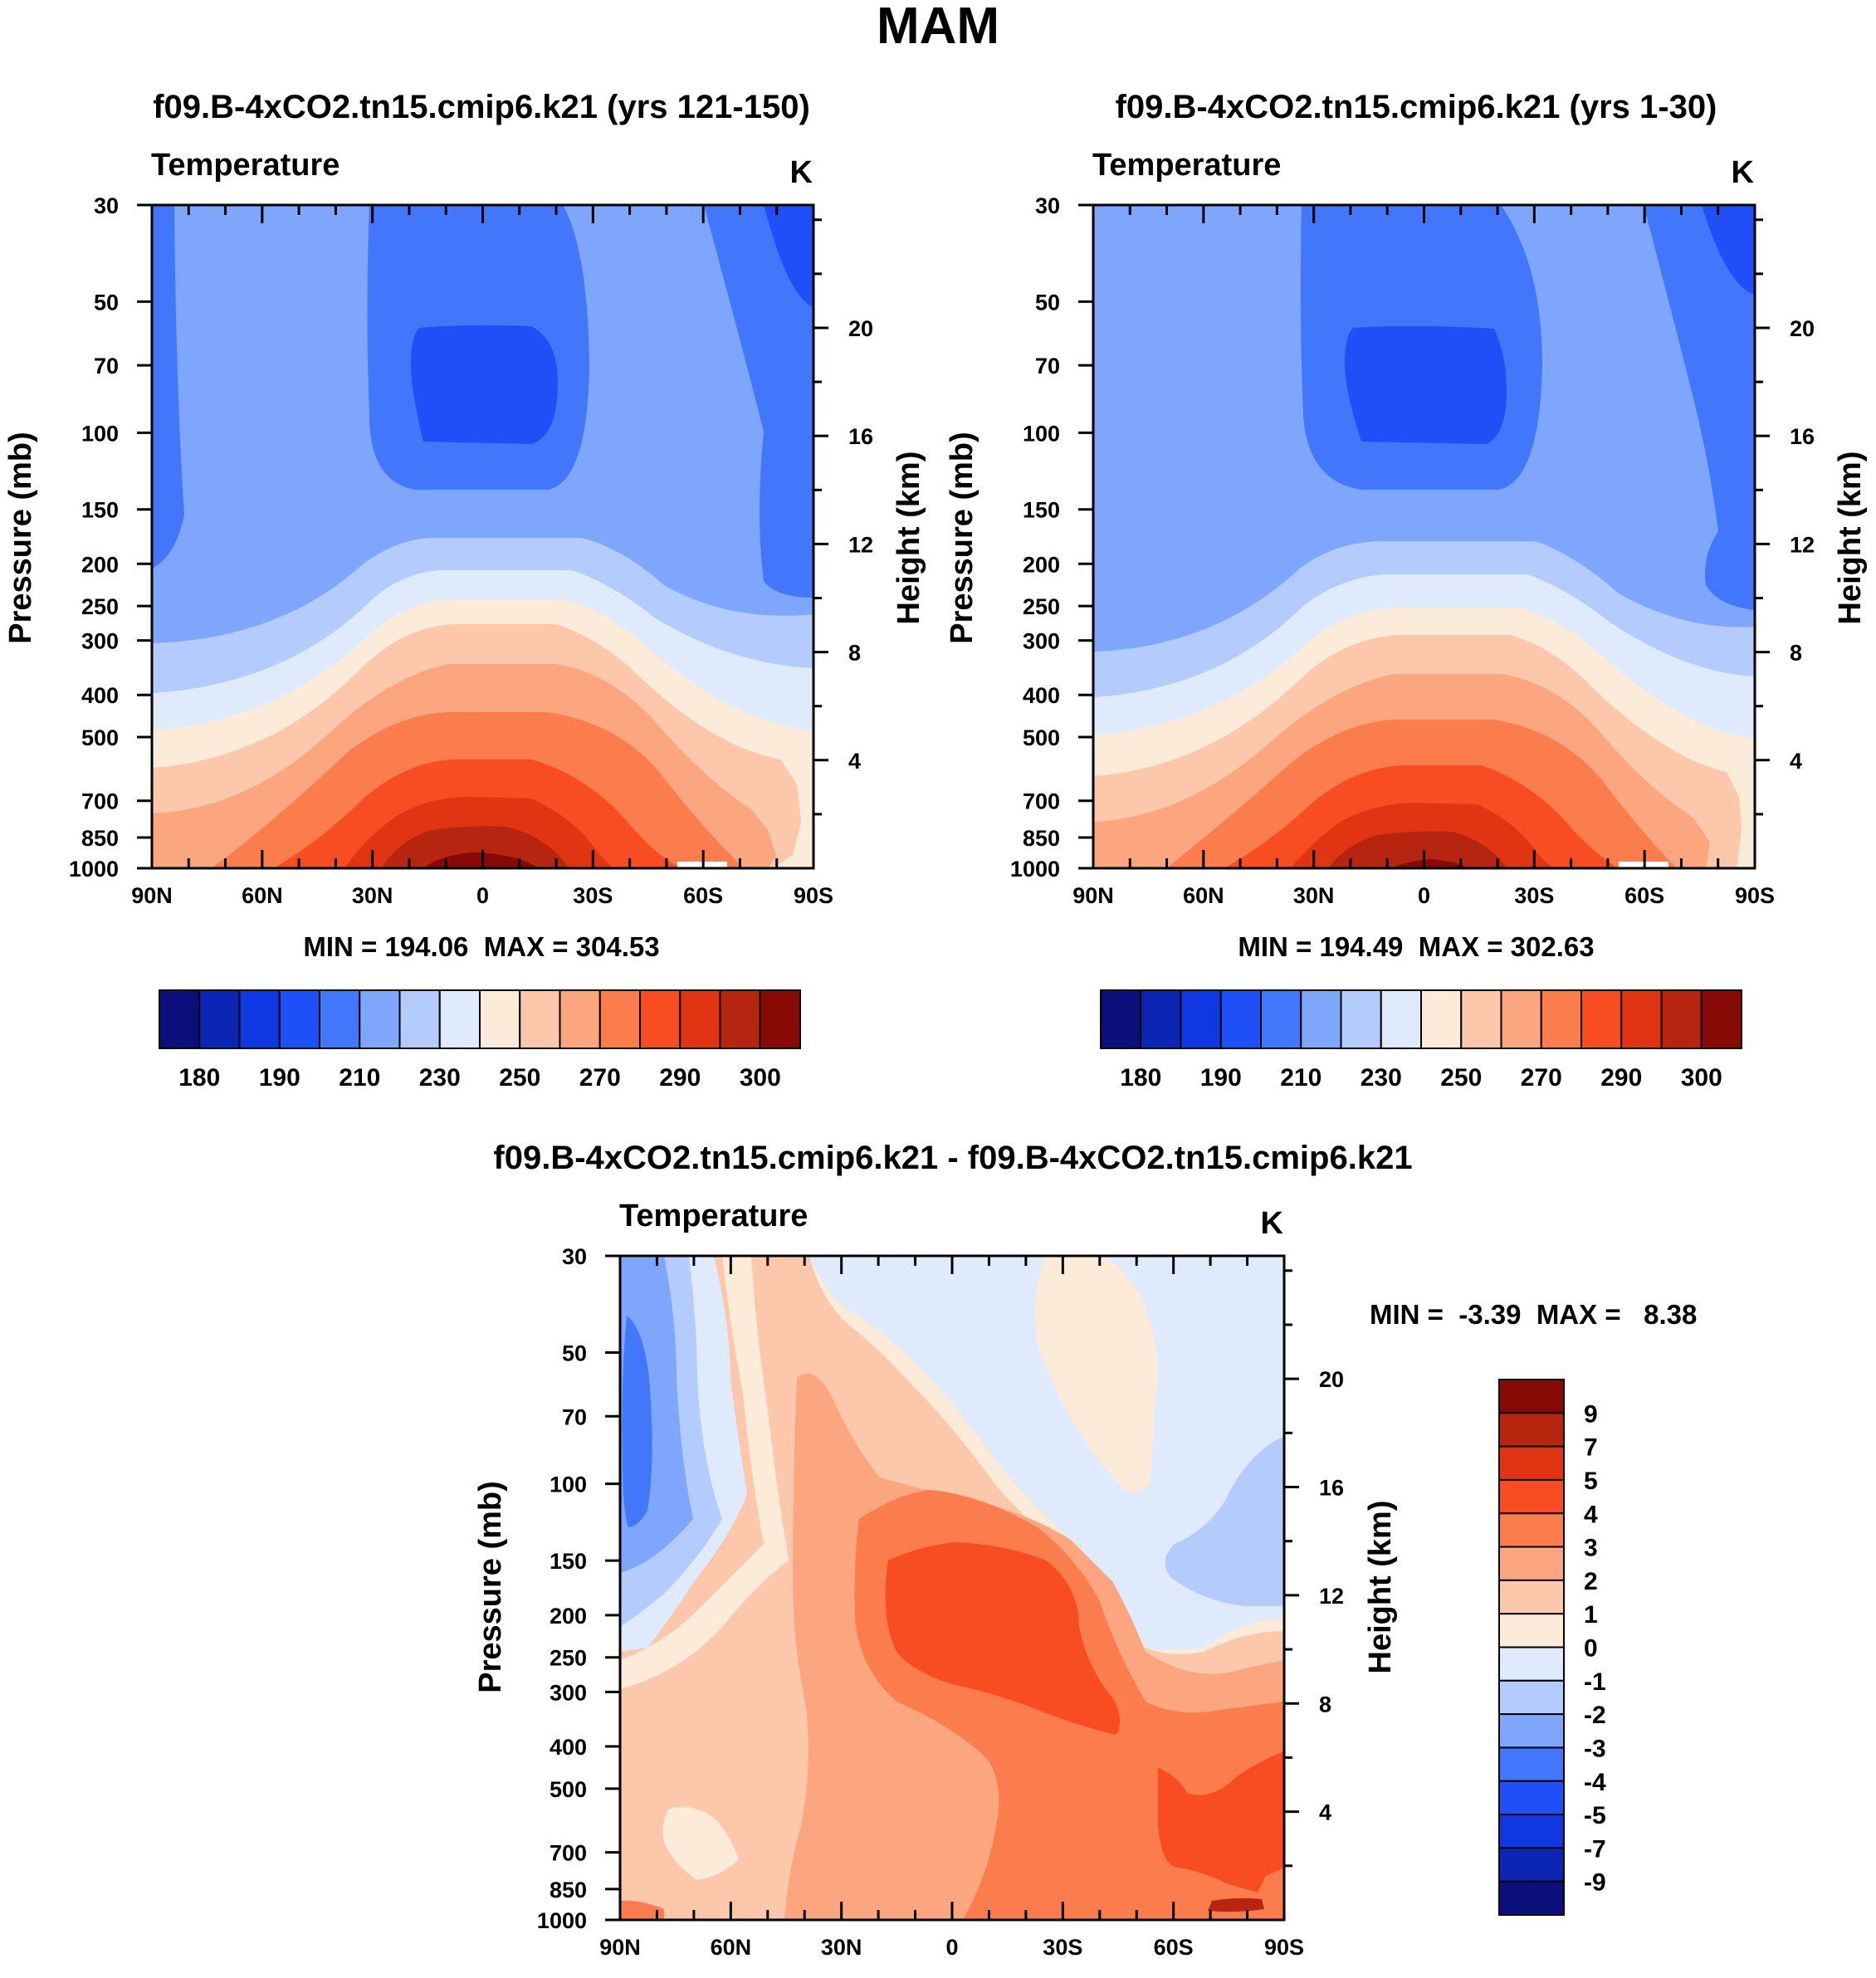 This screenshot has width=1876, height=1978. I want to click on panel-c-field-label: Temperature, so click(713, 1216).